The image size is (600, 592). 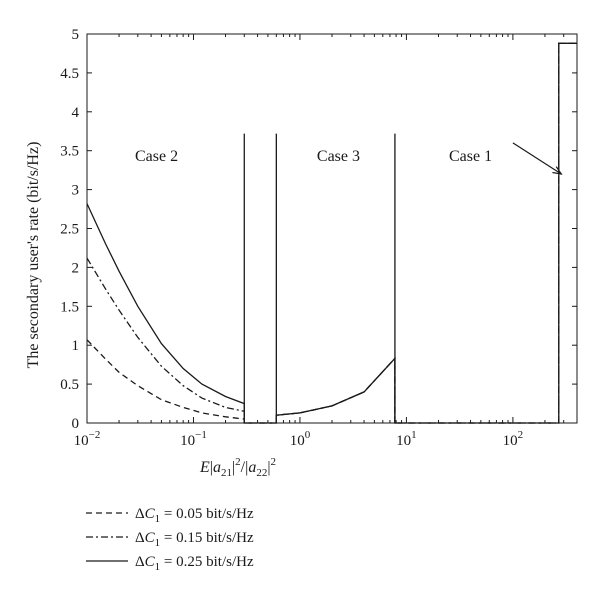 What do you see at coordinates (76, 346) in the screenshot?
I see `y-tick-label: 1` at bounding box center [76, 346].